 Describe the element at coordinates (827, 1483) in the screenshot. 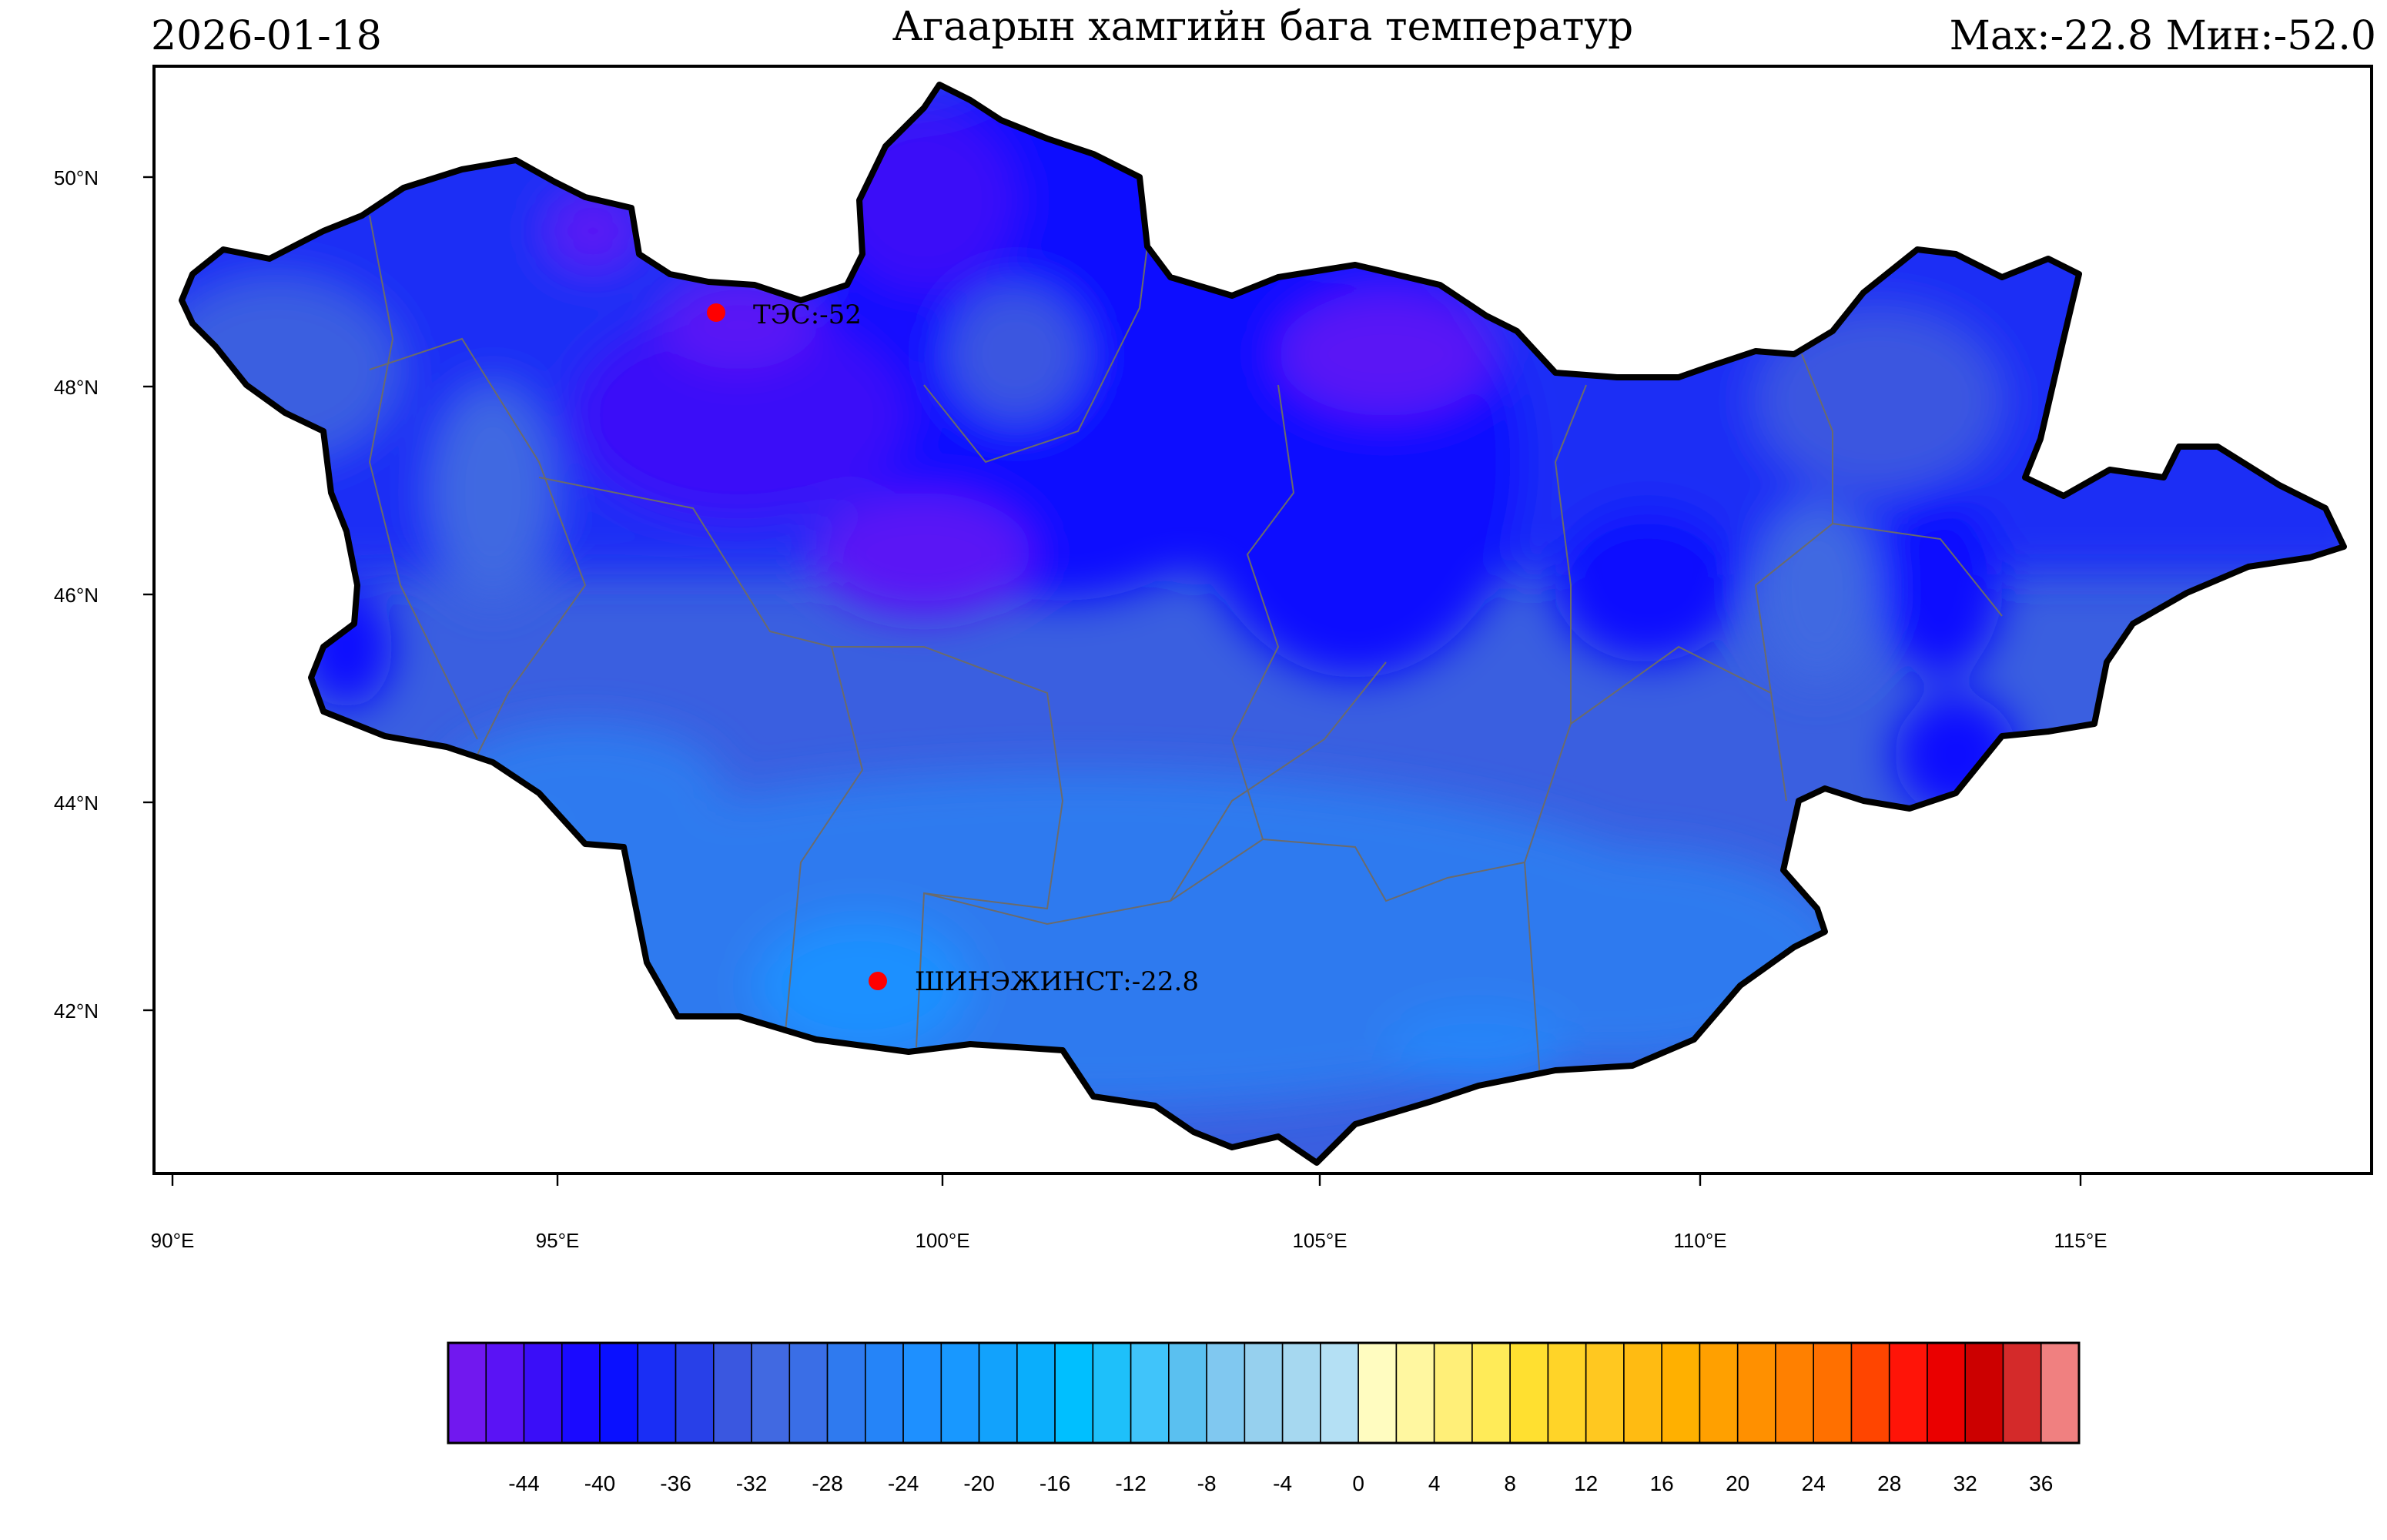

I see `colorbar-label: -28` at that location.